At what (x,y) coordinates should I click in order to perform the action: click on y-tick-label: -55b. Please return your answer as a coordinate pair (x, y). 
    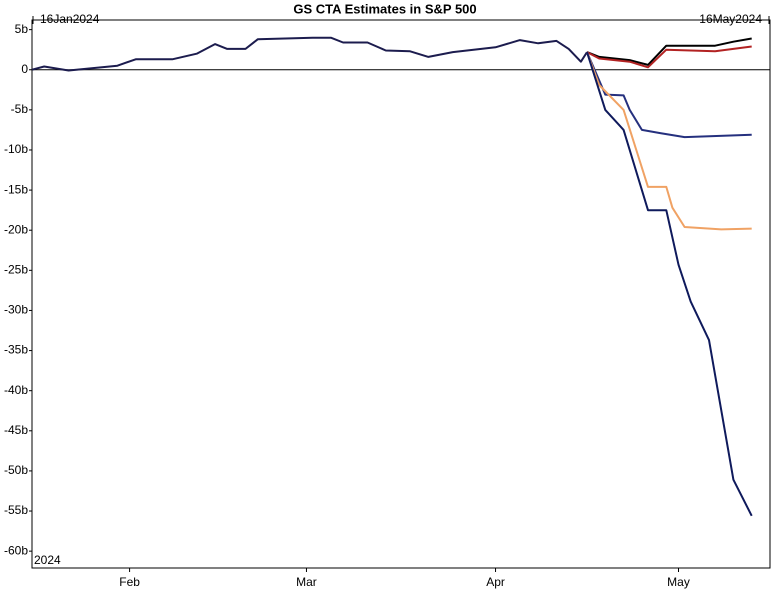
    Looking at the image, I should click on (16, 510).